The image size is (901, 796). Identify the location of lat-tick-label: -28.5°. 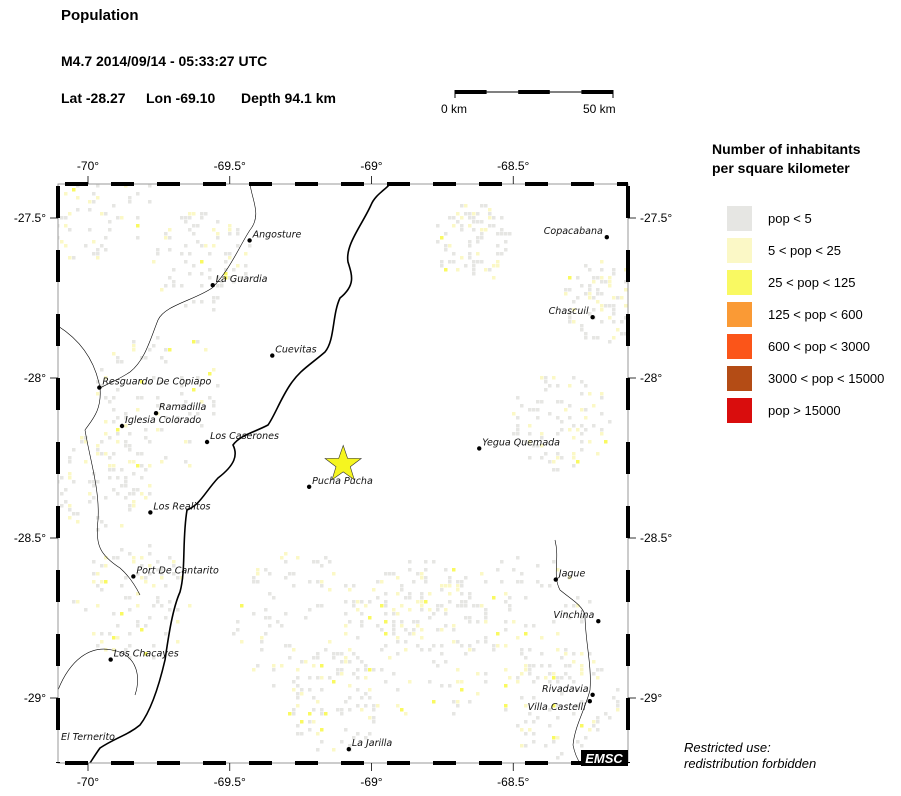
(30, 538).